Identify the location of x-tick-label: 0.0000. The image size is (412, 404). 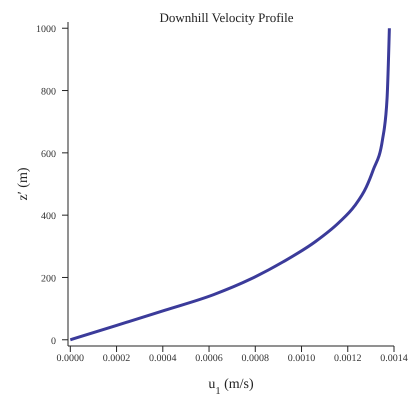
(70, 358).